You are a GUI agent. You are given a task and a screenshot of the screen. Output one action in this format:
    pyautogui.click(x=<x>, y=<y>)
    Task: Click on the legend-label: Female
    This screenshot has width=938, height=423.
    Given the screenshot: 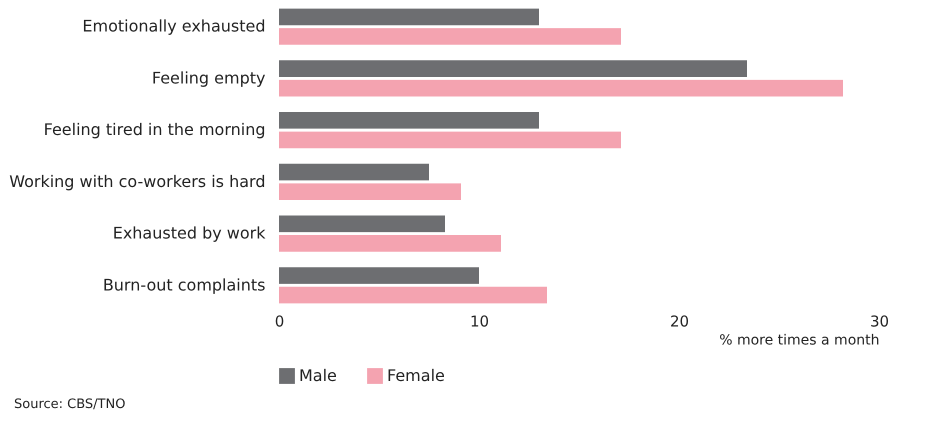 What is the action you would take?
    pyautogui.click(x=416, y=375)
    